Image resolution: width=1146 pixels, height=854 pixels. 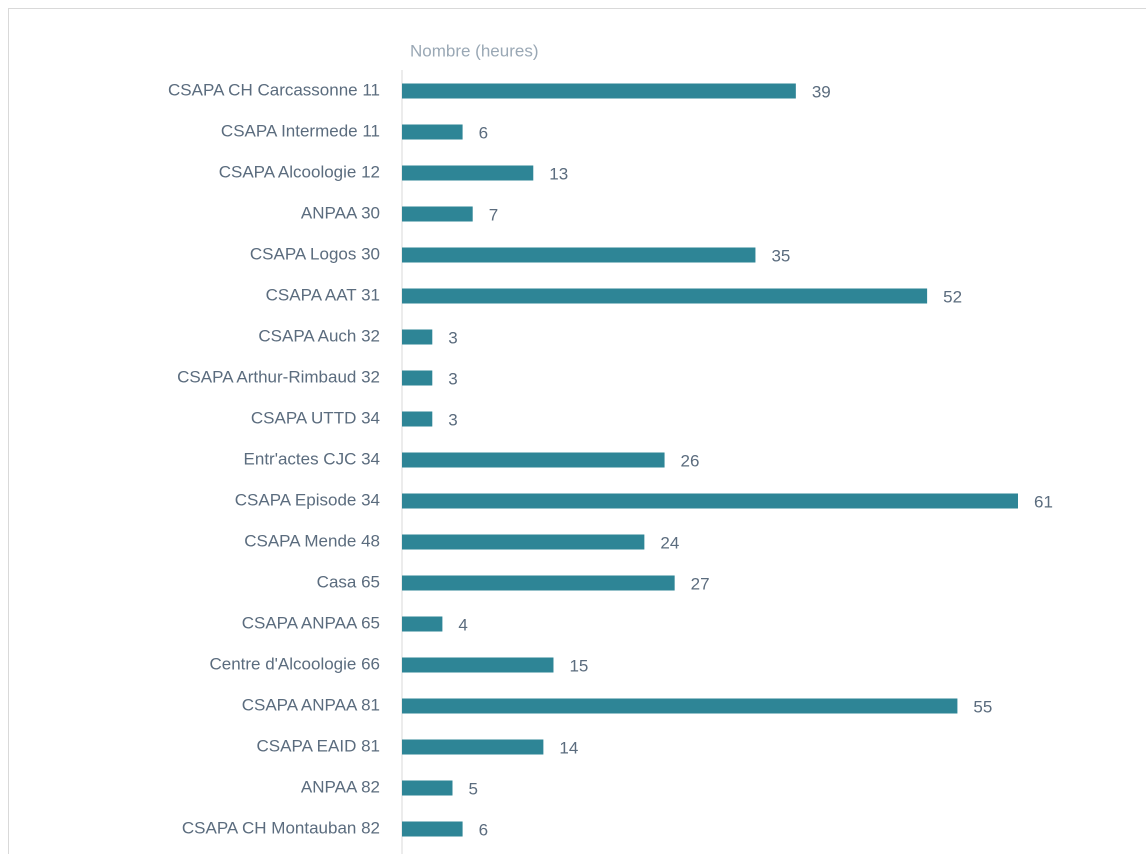 I want to click on category-label: CSAPA UTTD 34, so click(x=315, y=417).